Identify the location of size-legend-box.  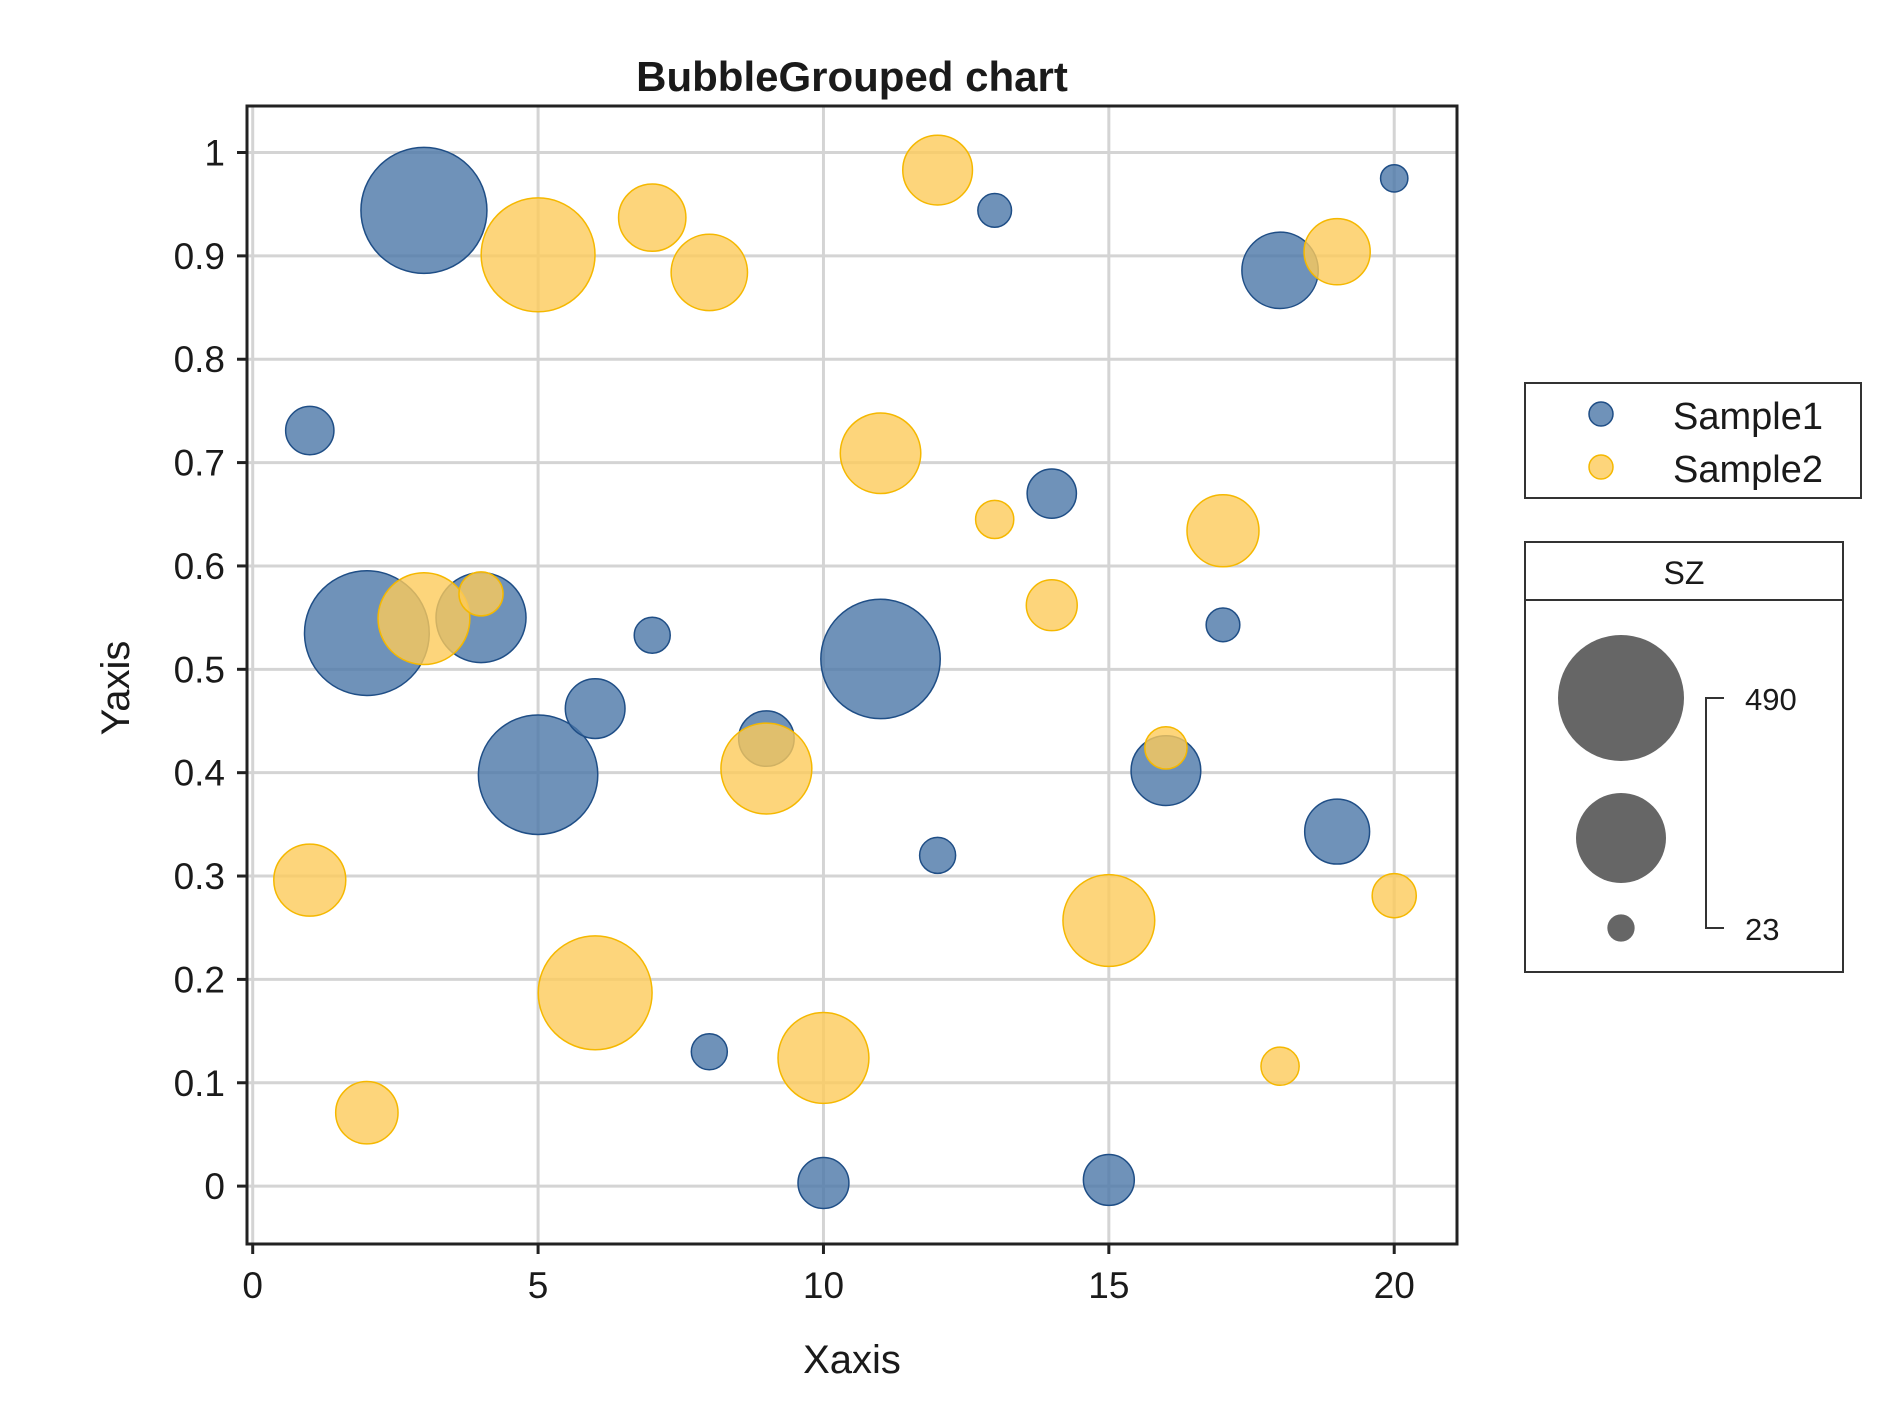
(1684, 757).